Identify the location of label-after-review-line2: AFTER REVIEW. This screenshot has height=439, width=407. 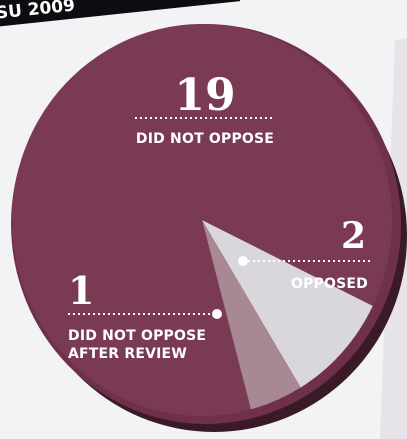
(127, 354).